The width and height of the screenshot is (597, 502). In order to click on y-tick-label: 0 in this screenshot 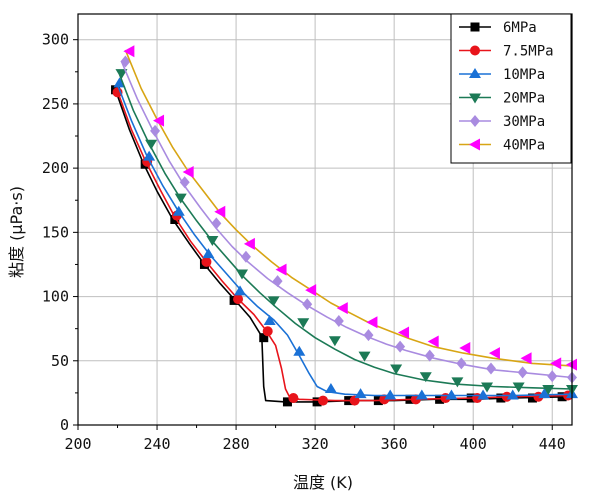, I will do `click(64, 425)`.